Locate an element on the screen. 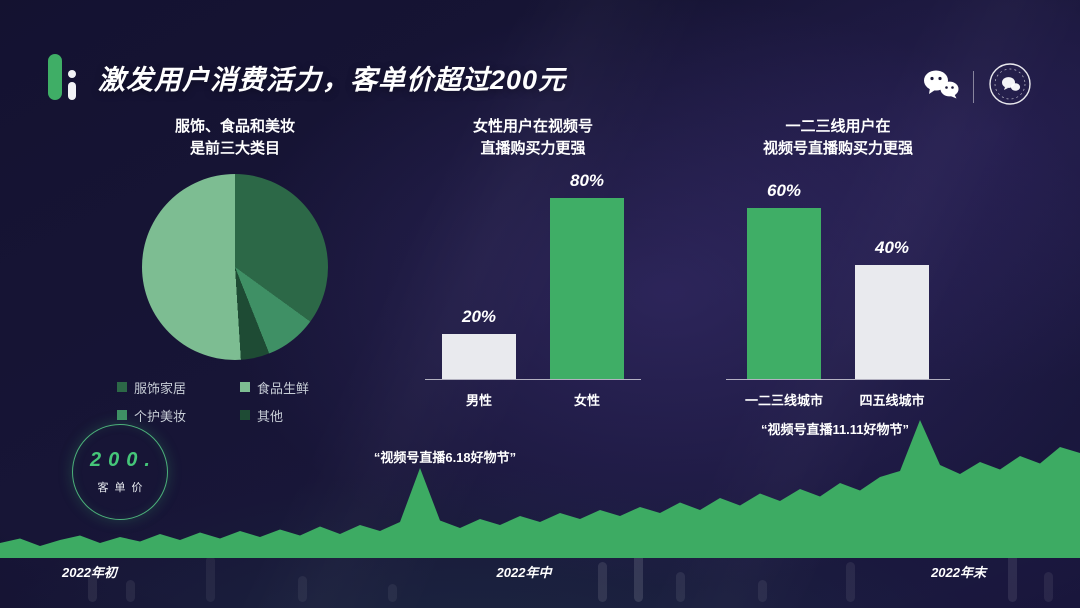  gender-bar-chart: 女性用户在视频号 直播购买力更强 20% 80% 男性 女性 is located at coordinates (533, 262).